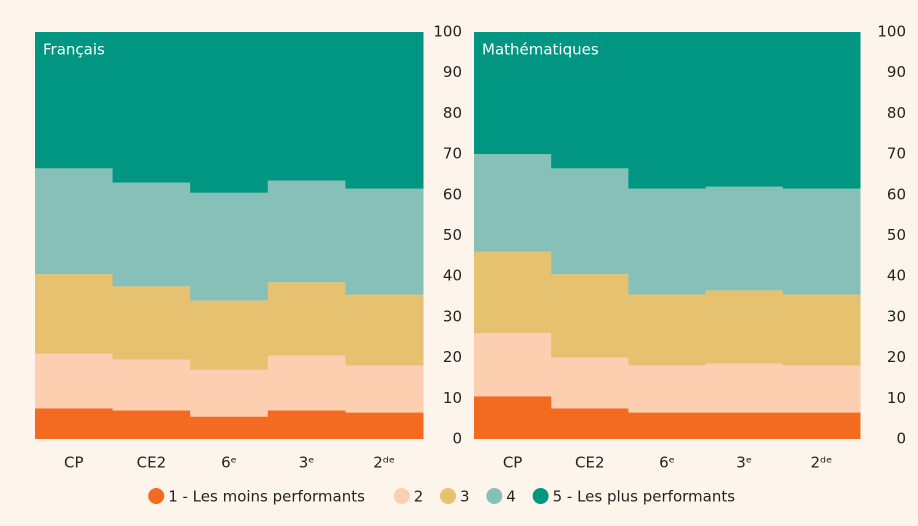 Image resolution: width=918 pixels, height=526 pixels. I want to click on legend-label: 3, so click(465, 497).